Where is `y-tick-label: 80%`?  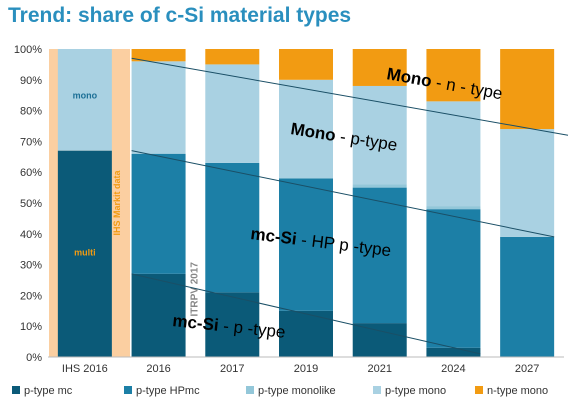 y-tick-label: 80% is located at coordinates (31, 112).